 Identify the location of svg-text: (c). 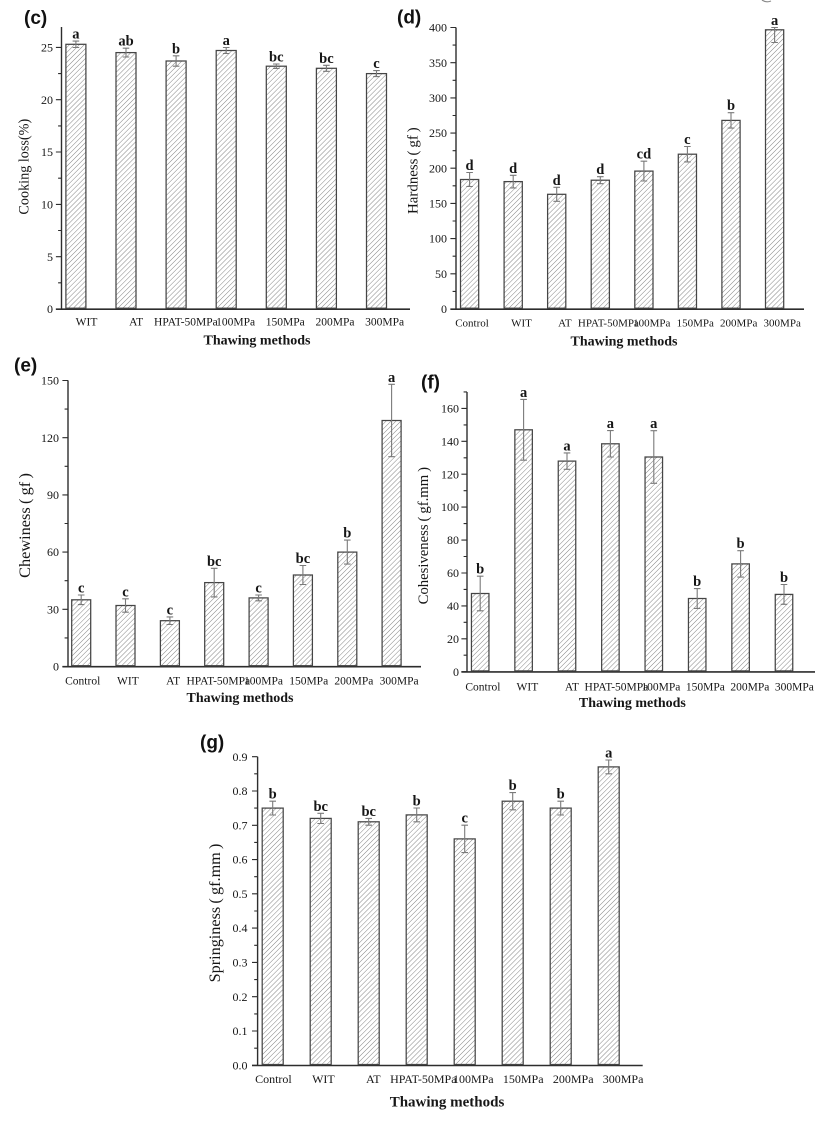
(35, 18).